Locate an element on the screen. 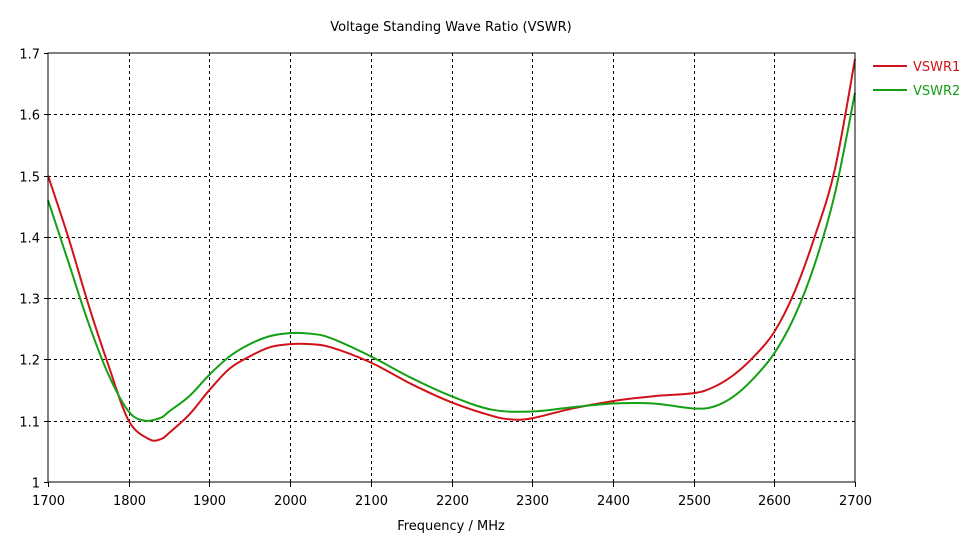 The image size is (974, 540). x-tick-label: 2000 is located at coordinates (290, 501).